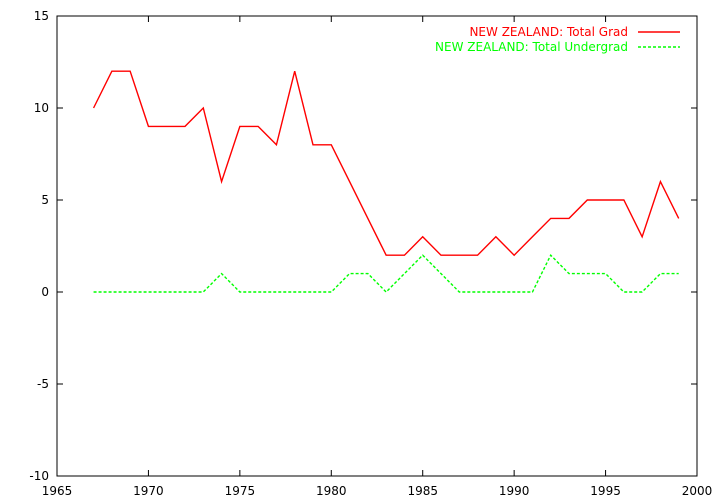 The height and width of the screenshot is (504, 720). Describe the element at coordinates (514, 491) in the screenshot. I see `x-tick-label: 1990` at that location.